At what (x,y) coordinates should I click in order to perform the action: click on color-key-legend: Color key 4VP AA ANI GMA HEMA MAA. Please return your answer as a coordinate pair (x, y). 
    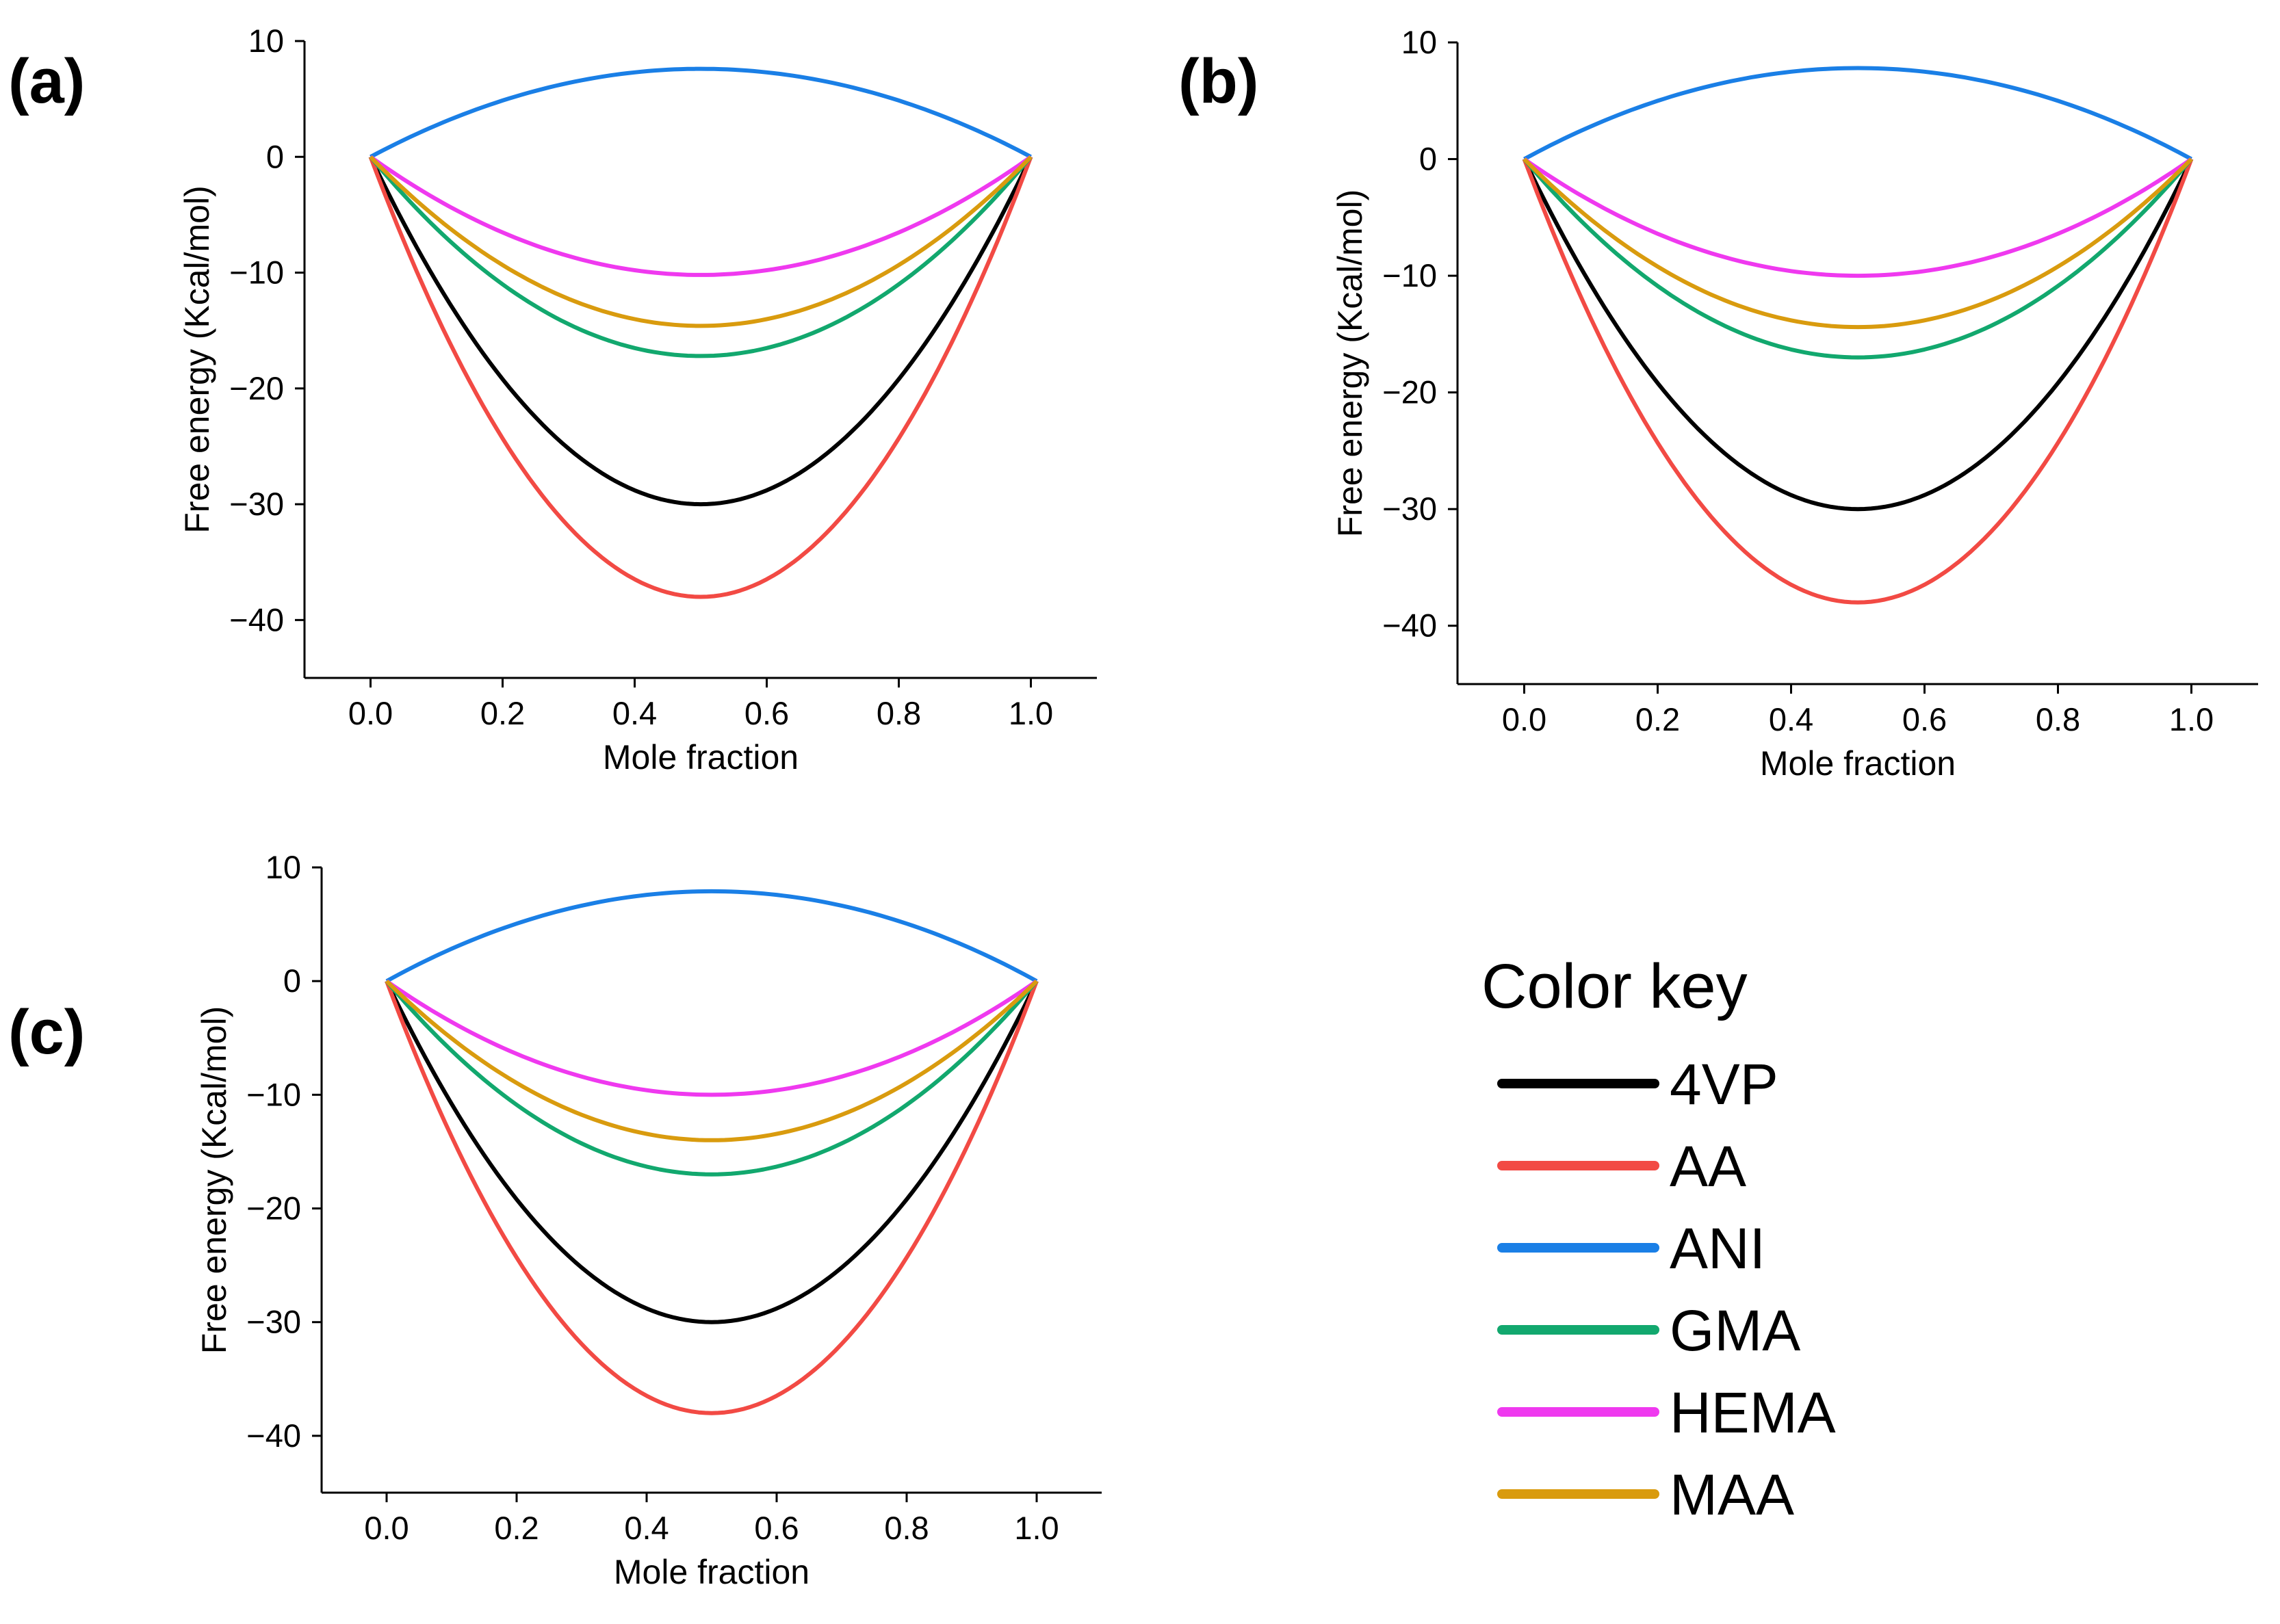
    Looking at the image, I should click on (1658, 1239).